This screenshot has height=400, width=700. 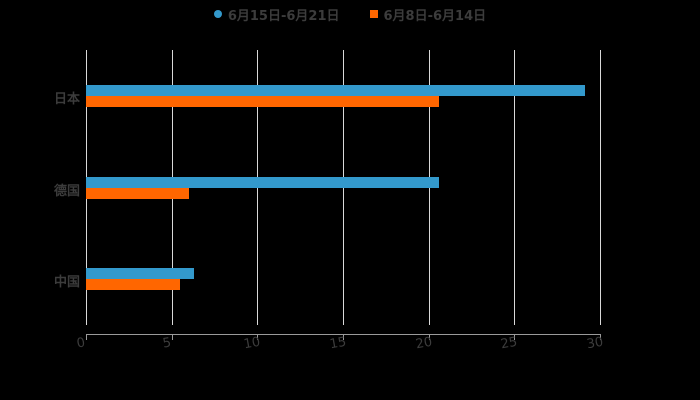 I want to click on x-tick-label: 20, so click(x=424, y=343).